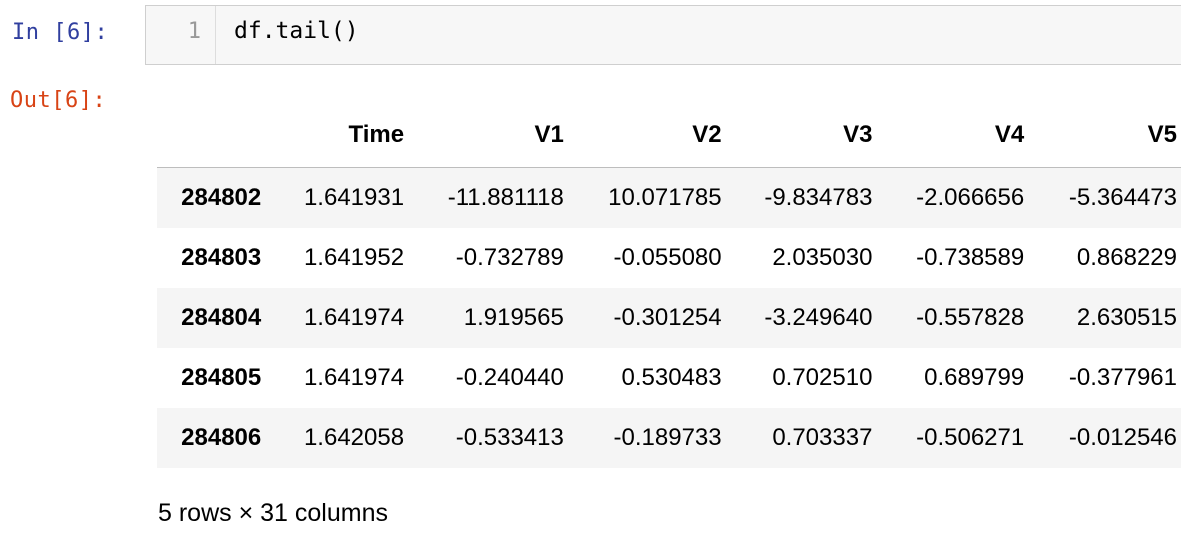 This screenshot has height=538, width=1181. I want to click on table-cell: -0.055080, so click(667, 257).